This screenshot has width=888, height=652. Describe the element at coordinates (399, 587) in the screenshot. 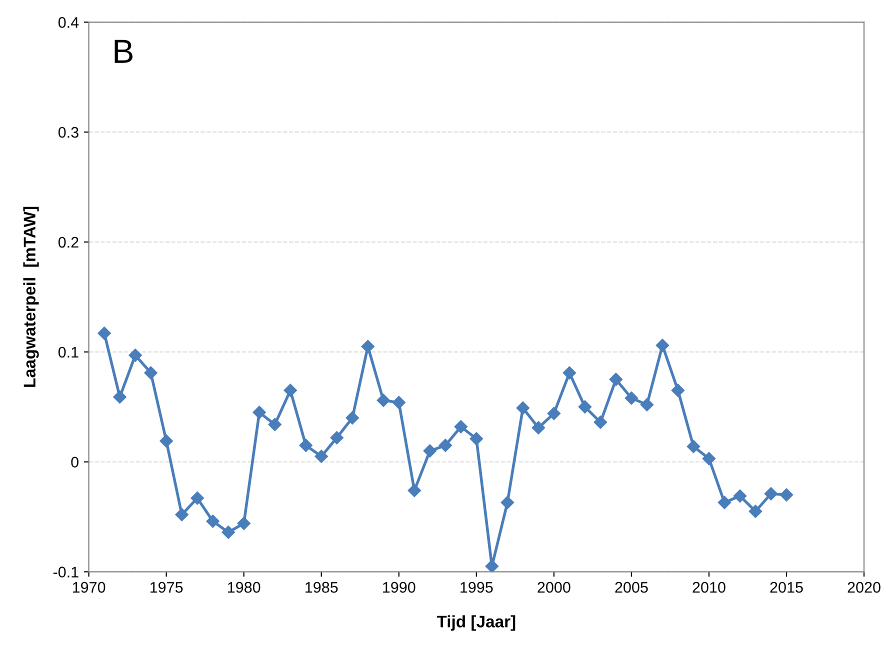

I see `x-tick-label: 1990` at that location.